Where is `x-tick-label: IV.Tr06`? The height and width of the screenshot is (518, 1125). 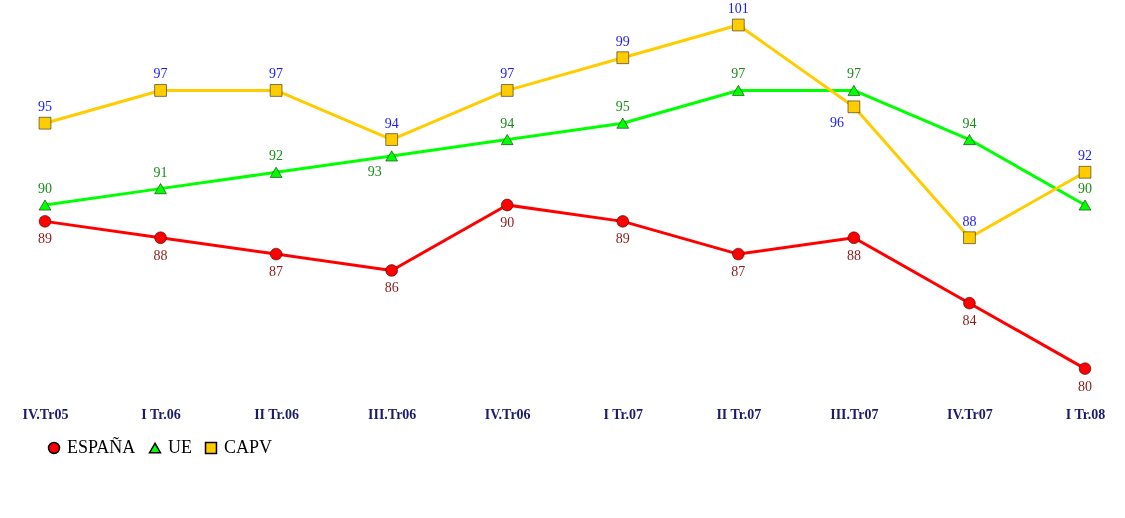
x-tick-label: IV.Tr06 is located at coordinates (507, 414).